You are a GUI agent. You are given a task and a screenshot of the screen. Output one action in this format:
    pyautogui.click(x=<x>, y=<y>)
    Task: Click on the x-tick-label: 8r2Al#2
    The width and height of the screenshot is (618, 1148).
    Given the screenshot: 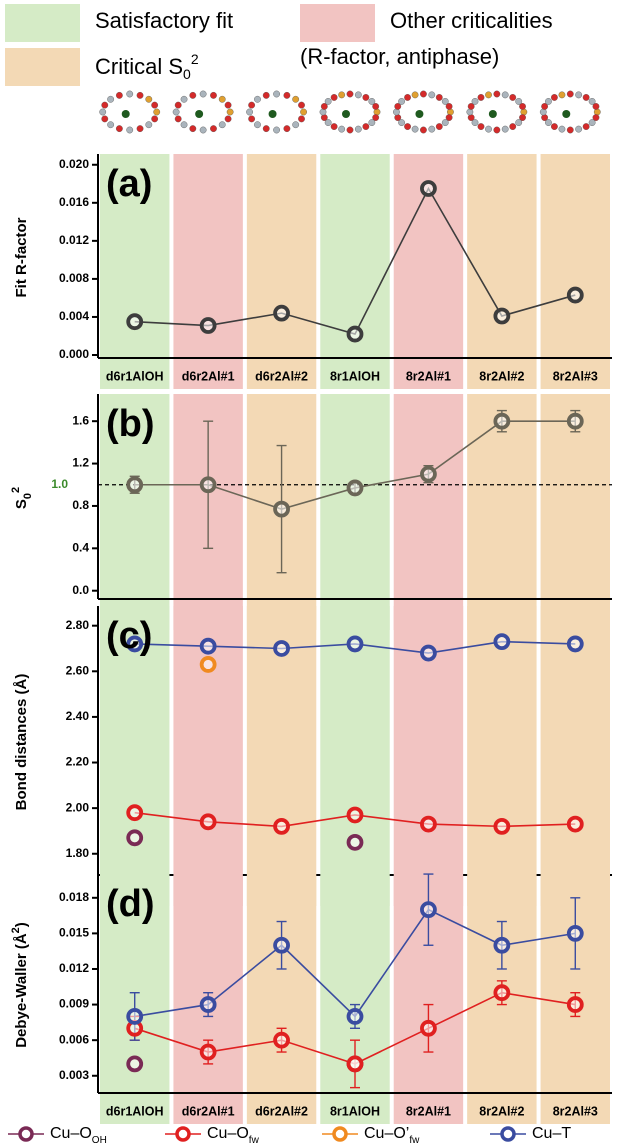 What is the action you would take?
    pyautogui.click(x=501, y=376)
    